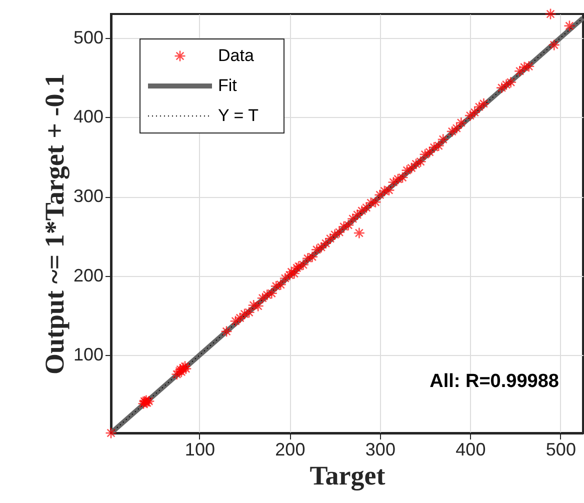 The width and height of the screenshot is (584, 503). Describe the element at coordinates (348, 475) in the screenshot. I see `x-axis-title: Target` at that location.